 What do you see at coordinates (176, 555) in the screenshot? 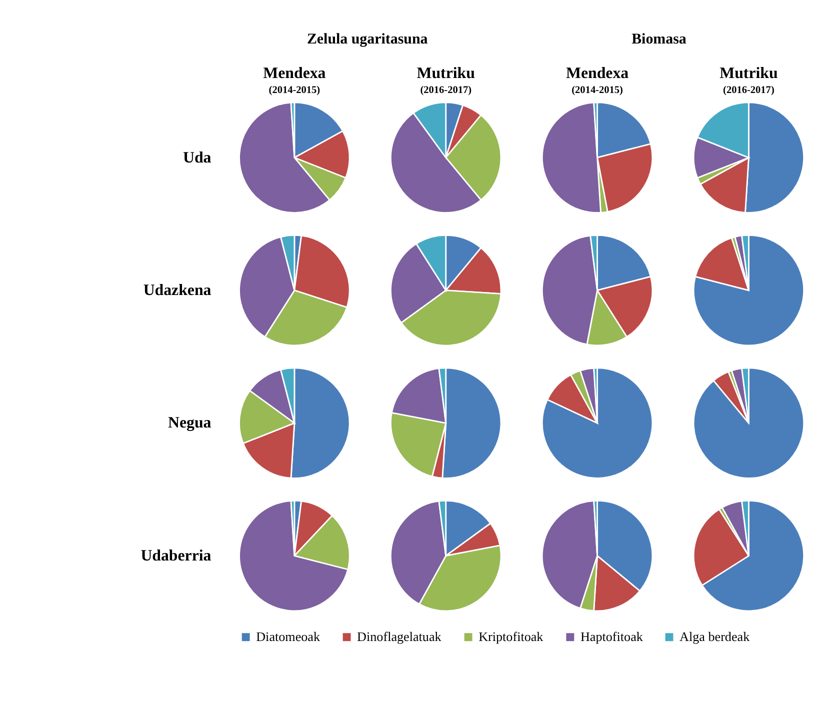
I see `text: Udaberria` at bounding box center [176, 555].